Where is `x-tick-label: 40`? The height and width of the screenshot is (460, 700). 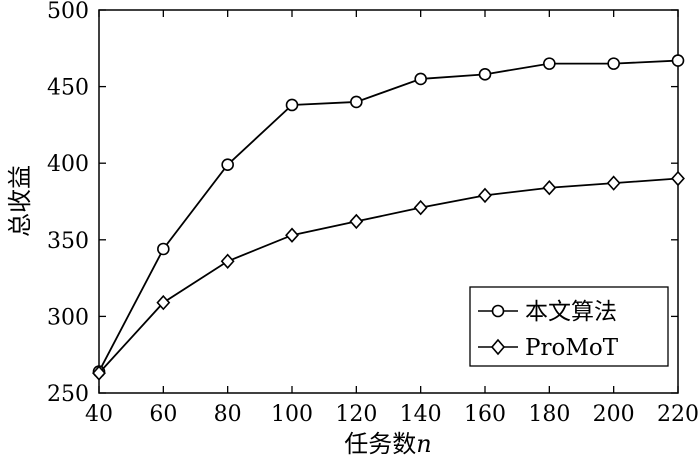
x-tick-label: 40 is located at coordinates (99, 414).